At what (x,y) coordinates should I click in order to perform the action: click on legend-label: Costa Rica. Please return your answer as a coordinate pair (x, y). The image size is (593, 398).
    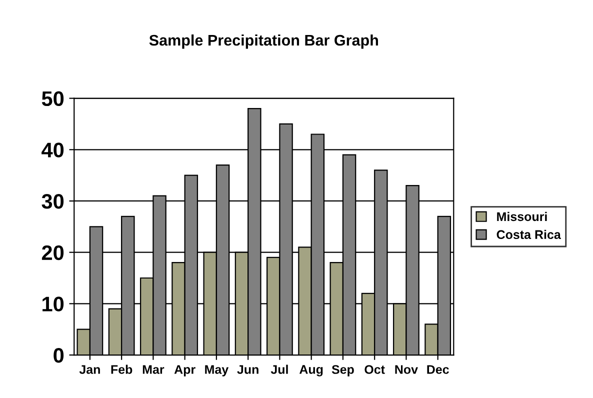
    Looking at the image, I should click on (528, 235).